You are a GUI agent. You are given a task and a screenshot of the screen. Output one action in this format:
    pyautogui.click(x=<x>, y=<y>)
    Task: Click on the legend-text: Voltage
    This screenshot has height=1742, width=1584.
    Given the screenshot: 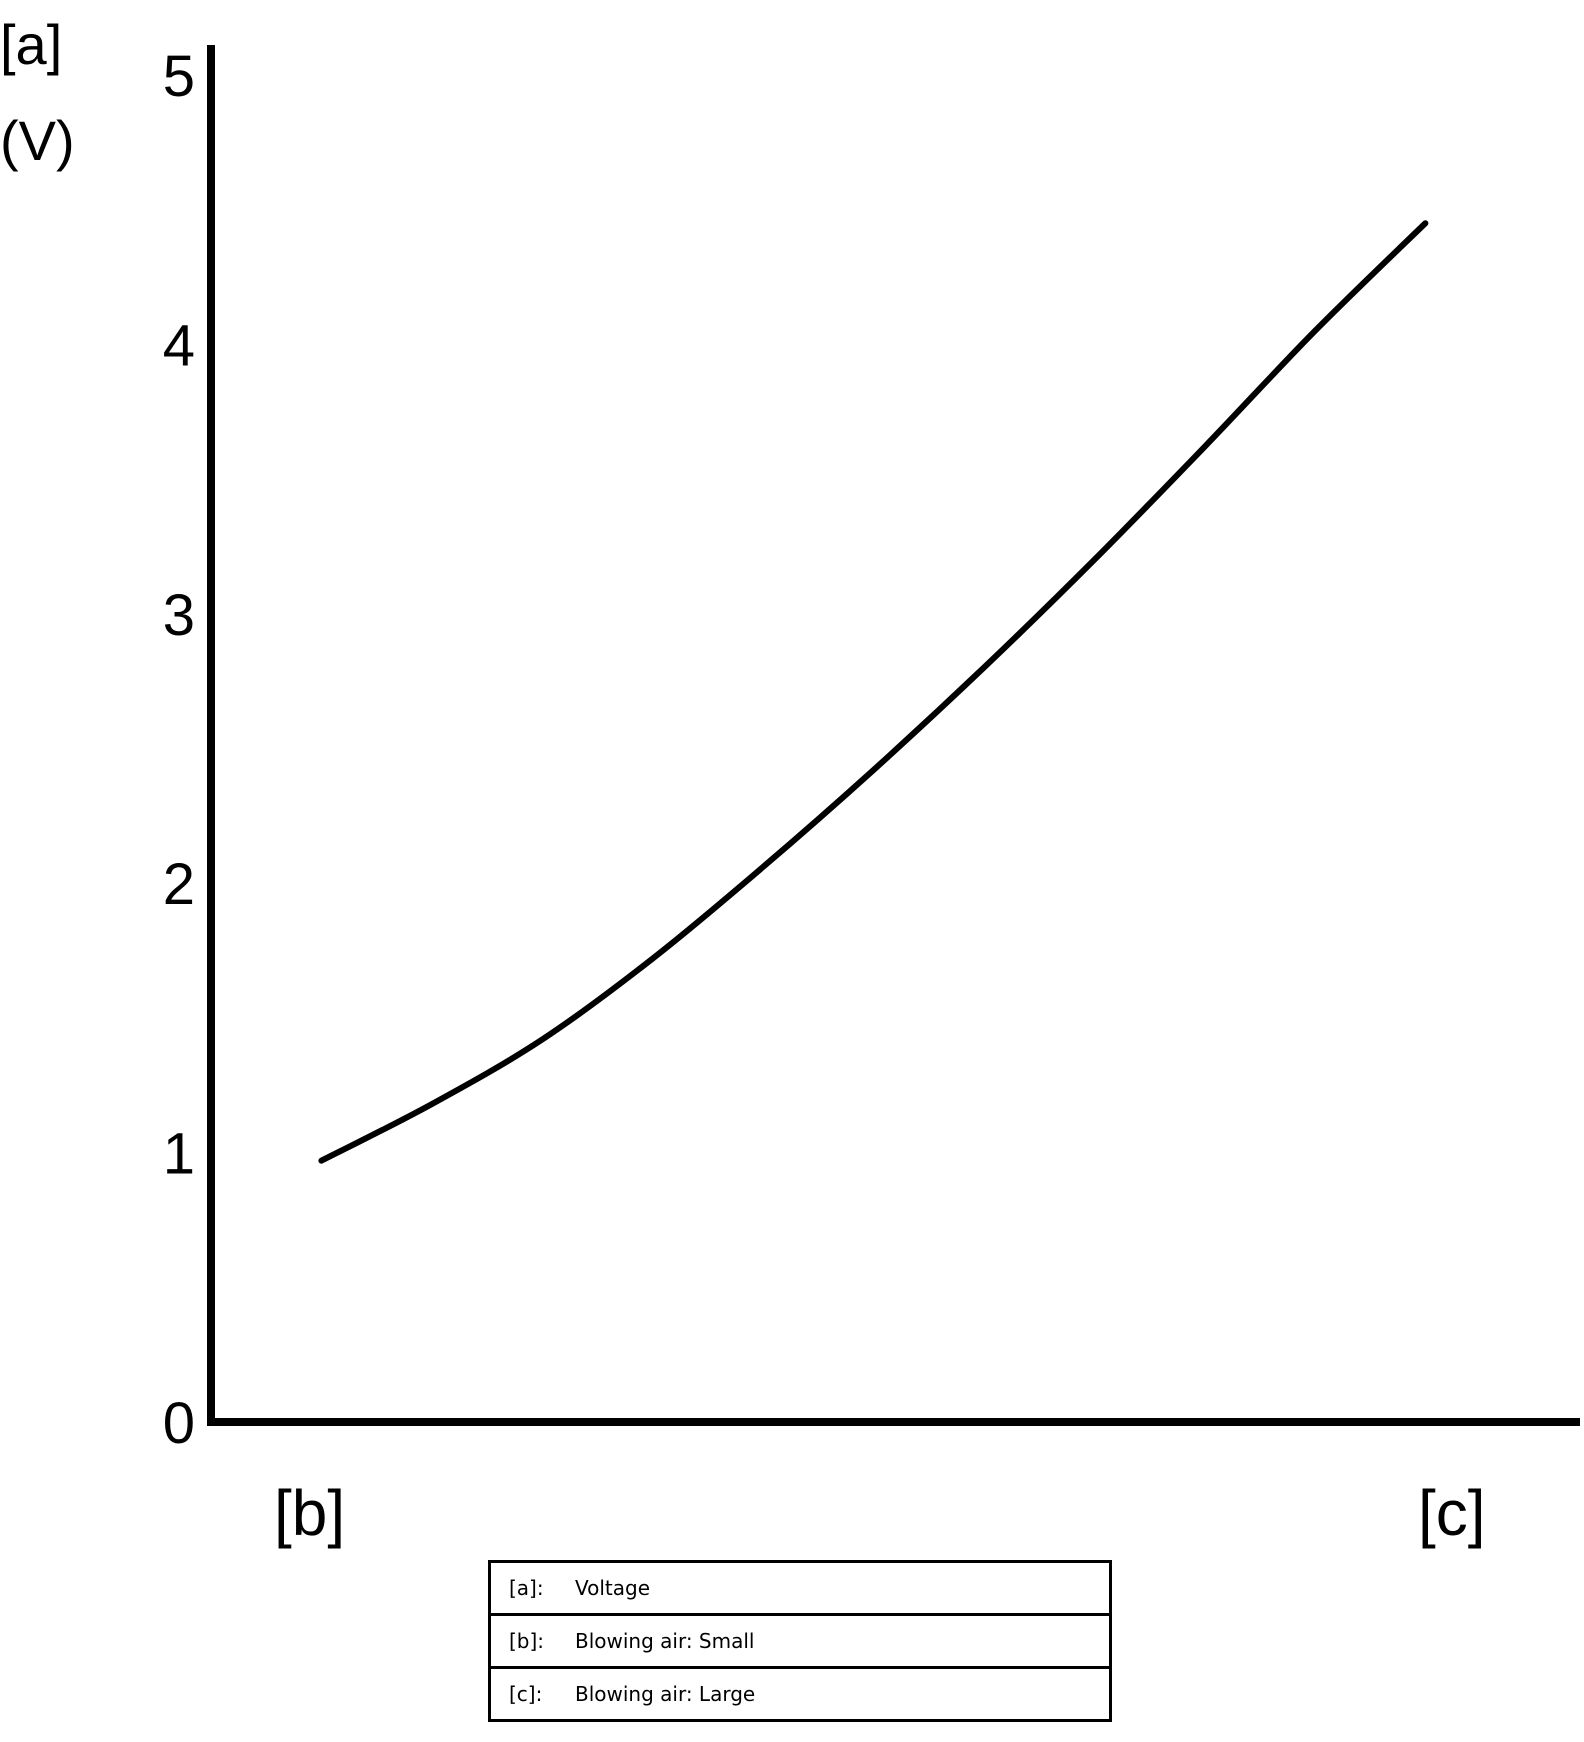 What is the action you would take?
    pyautogui.click(x=613, y=1588)
    